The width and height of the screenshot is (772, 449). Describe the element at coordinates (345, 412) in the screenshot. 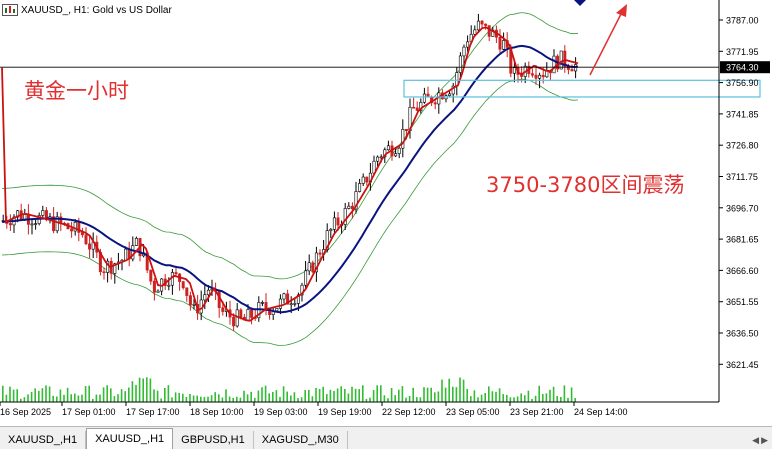

I see `time-tick-label: 19 Sep 19:00` at that location.